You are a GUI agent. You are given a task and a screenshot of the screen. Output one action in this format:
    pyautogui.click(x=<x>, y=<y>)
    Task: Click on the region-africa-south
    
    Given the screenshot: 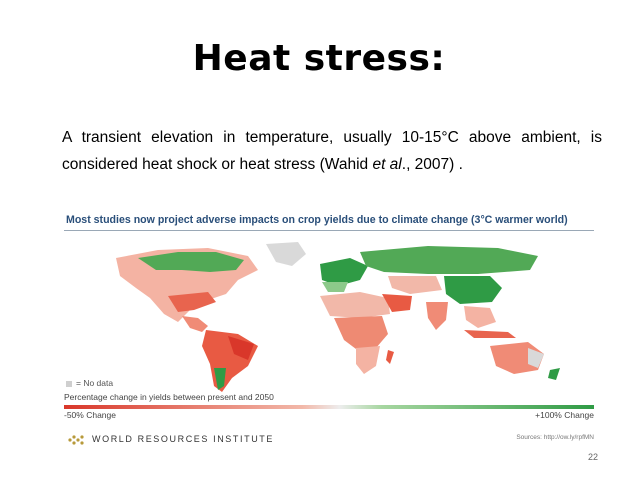 What is the action you would take?
    pyautogui.click(x=368, y=360)
    